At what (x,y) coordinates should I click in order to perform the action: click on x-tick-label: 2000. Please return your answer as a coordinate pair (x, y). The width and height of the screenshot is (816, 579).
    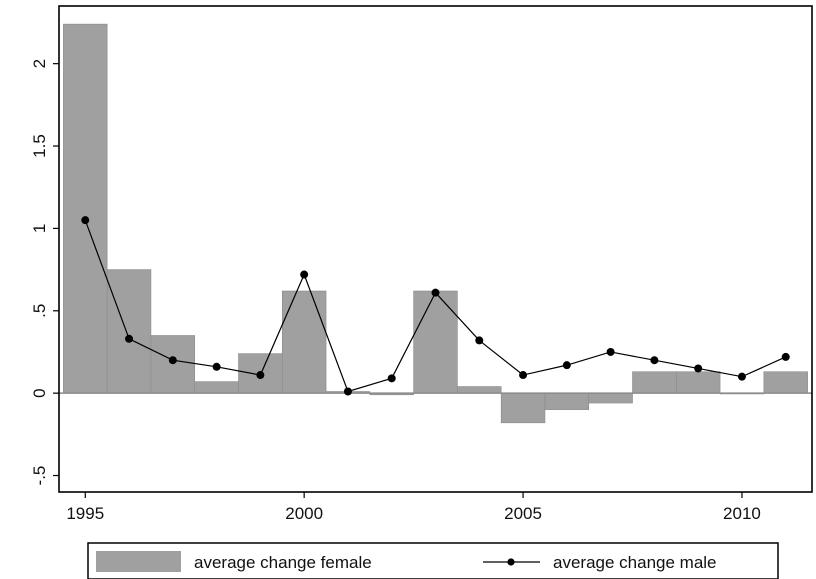
    Looking at the image, I should click on (304, 513).